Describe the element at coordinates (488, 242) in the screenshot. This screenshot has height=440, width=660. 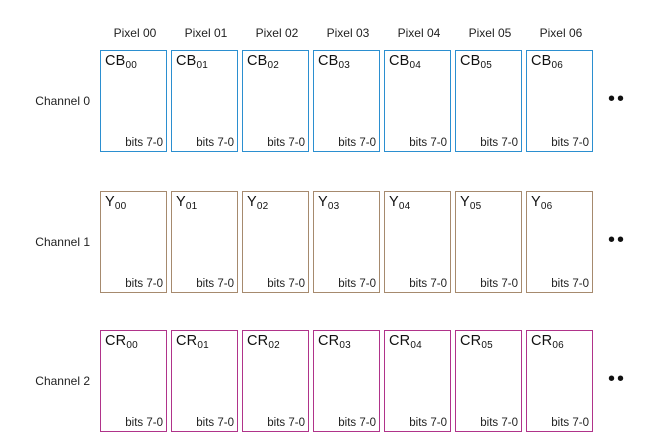
I see `pixel-cell: Y05 bits 7-0` at that location.